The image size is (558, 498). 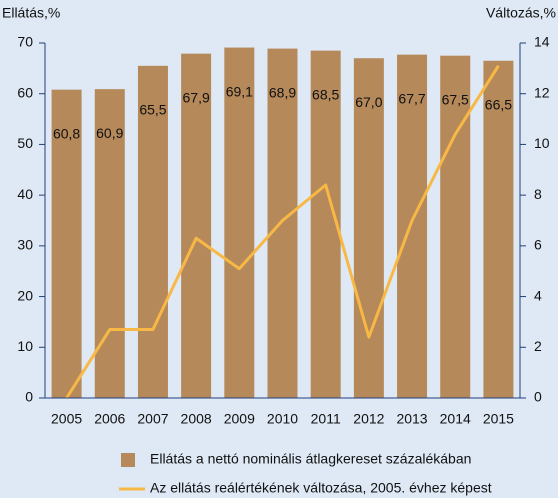 I want to click on x-tick-label: 2007, so click(x=152, y=419).